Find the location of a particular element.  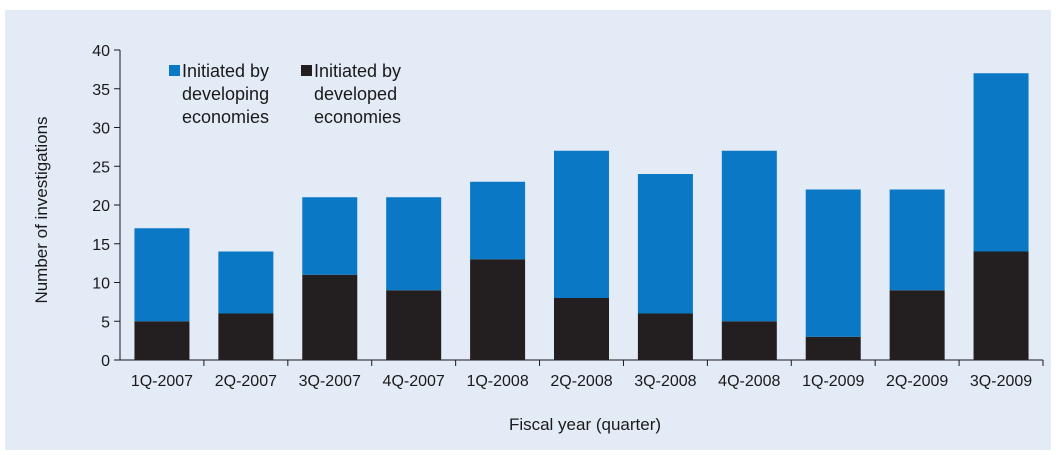

x-tick-label: 1Q-2008 is located at coordinates (497, 381).